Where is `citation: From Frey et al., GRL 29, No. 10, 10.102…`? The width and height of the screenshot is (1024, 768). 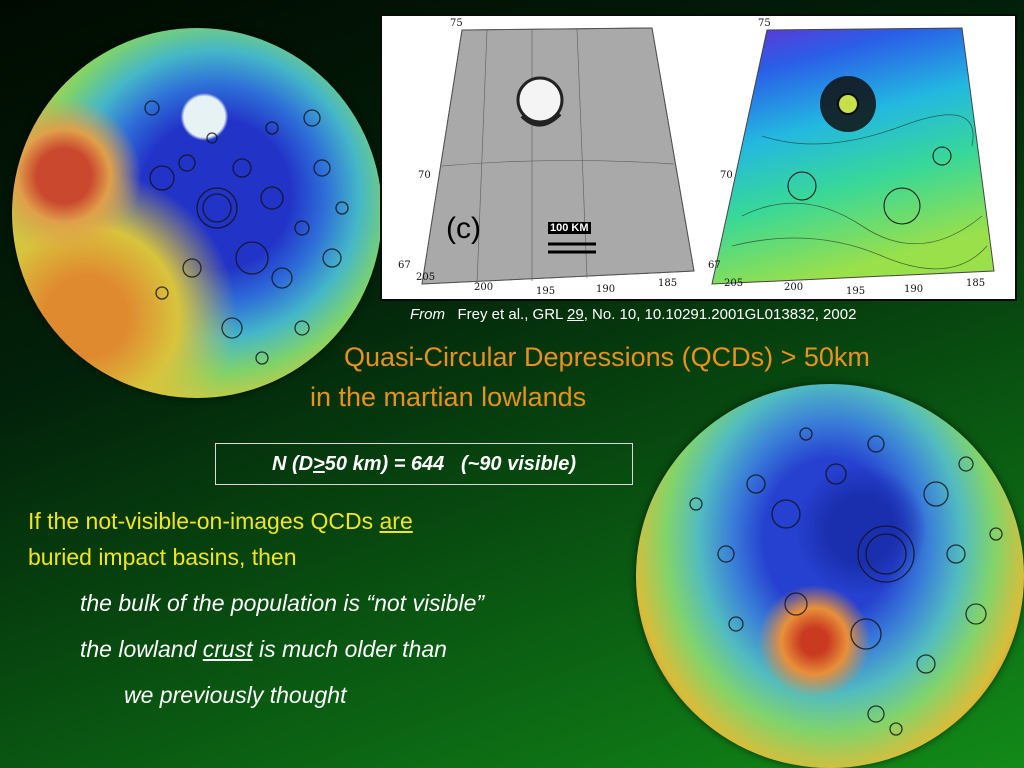
citation: From Frey et al., GRL 29, No. 10, 10.102… is located at coordinates (710, 314).